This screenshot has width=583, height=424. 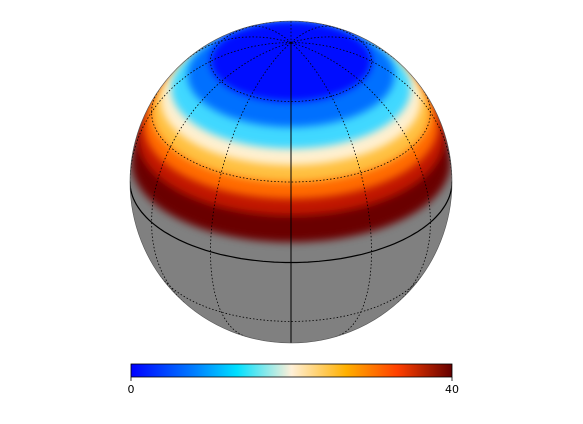 I want to click on colorbar-tick-label: 0, so click(x=131, y=389).